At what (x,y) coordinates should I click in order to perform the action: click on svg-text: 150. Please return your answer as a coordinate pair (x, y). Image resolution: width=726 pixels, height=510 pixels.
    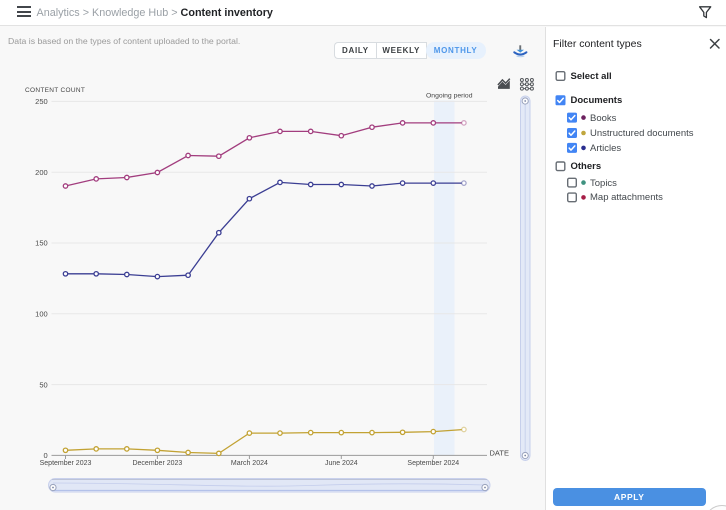
    Looking at the image, I should click on (41, 243).